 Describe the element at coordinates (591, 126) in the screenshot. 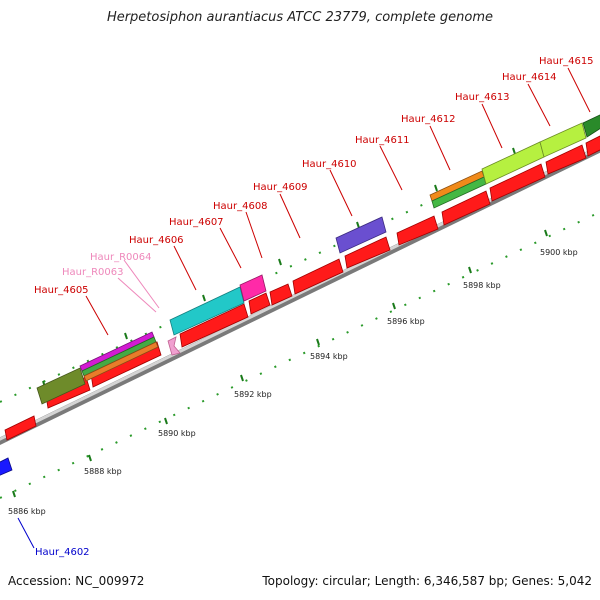

I see `feature-darkgreen` at that location.